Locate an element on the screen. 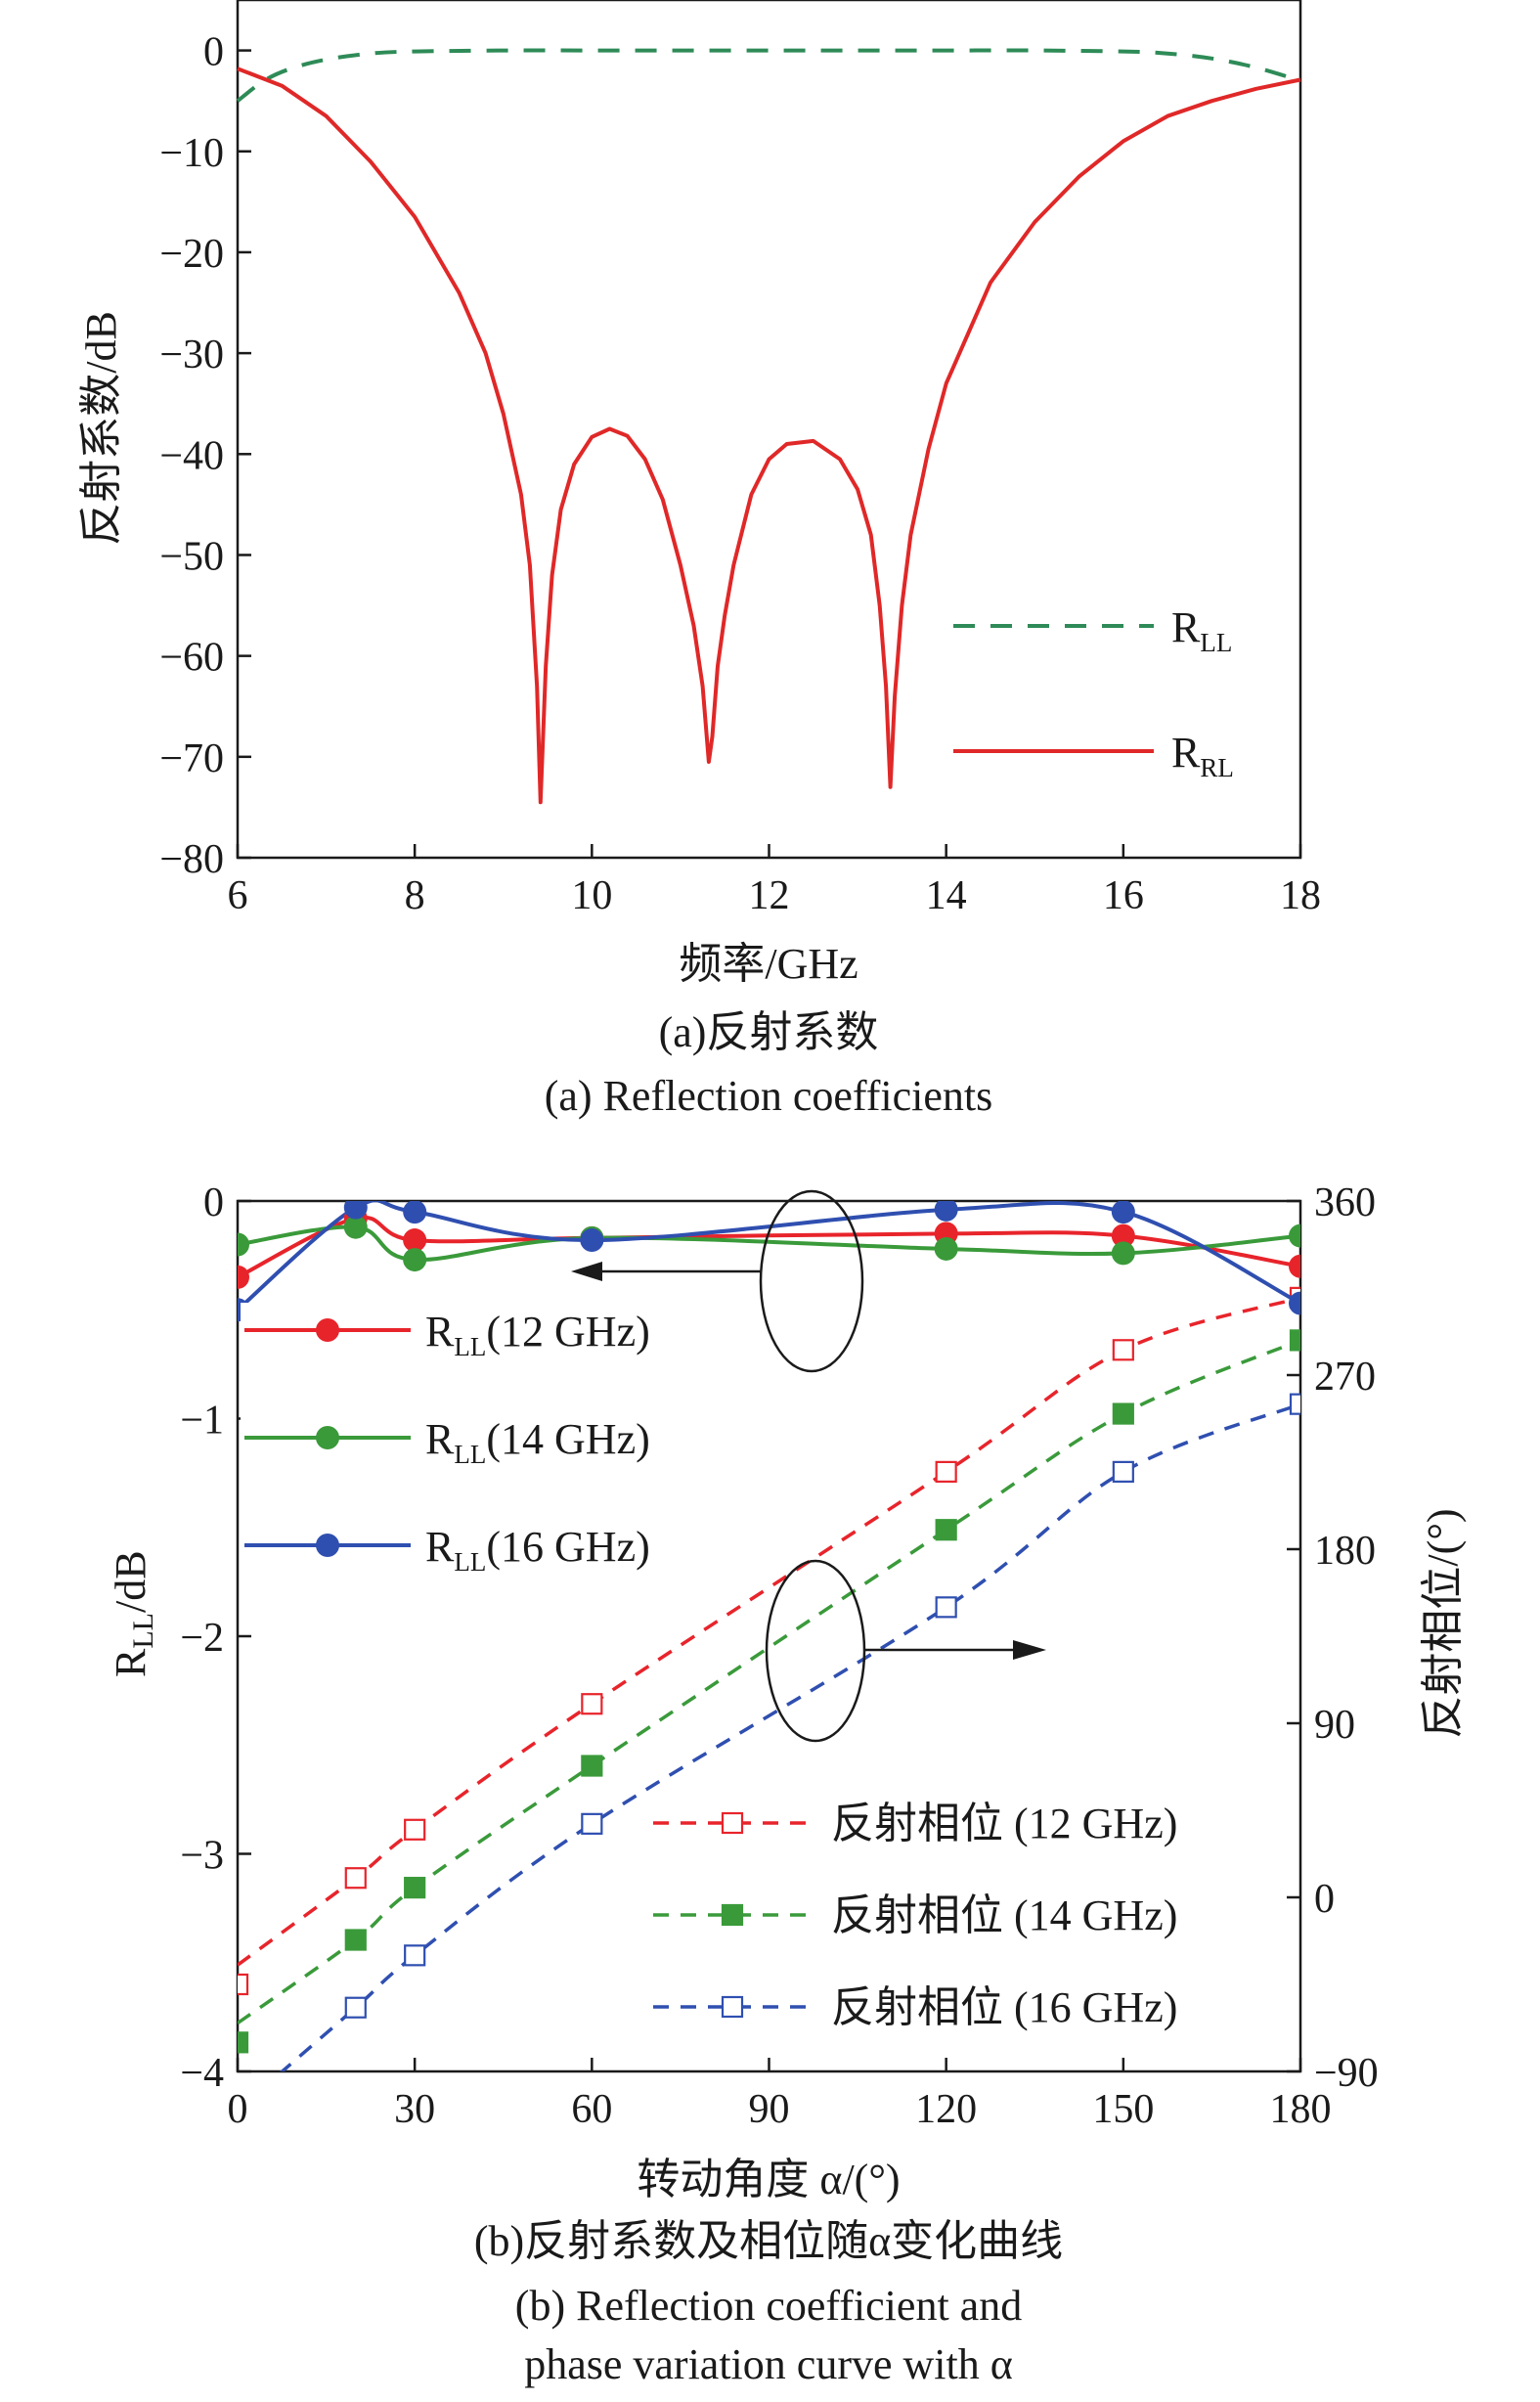  chart-a-y-tick-label: 0 is located at coordinates (213, 52).